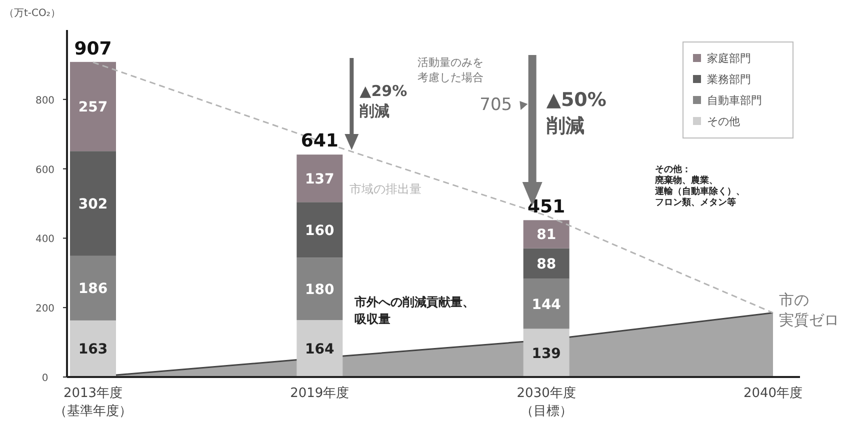 The width and height of the screenshot is (868, 425). Describe the element at coordinates (809, 310) in the screenshot. I see `annotation: 市の実質ゼロ` at that location.